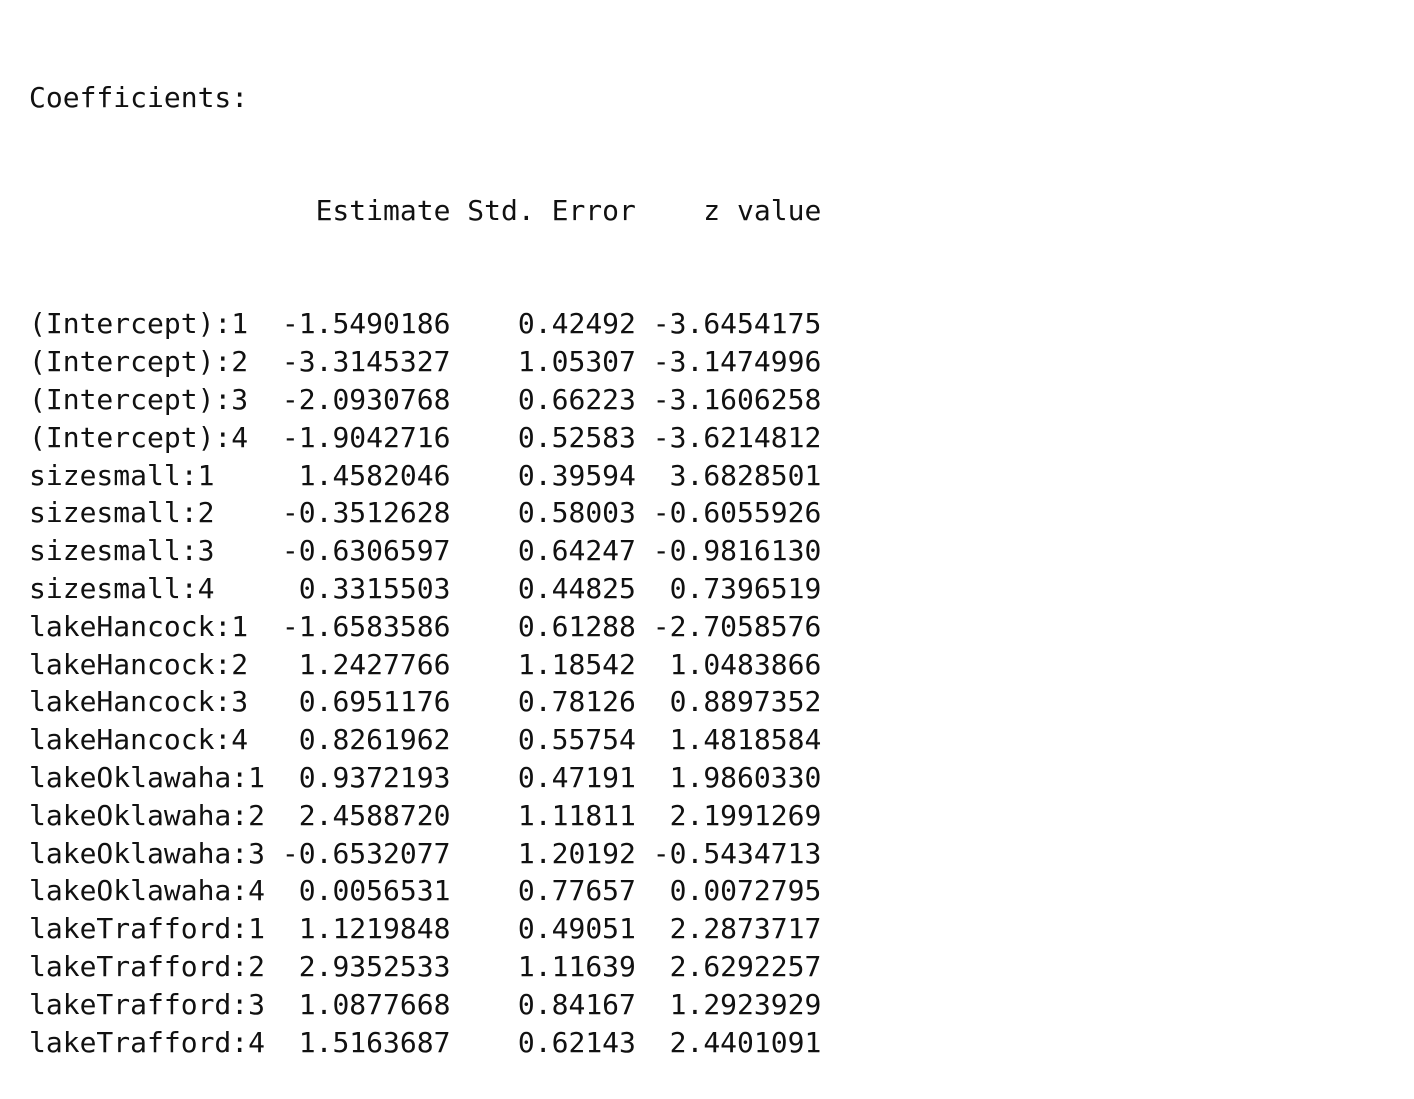 The height and width of the screenshot is (1099, 1414). Describe the element at coordinates (728, 551) in the screenshot. I see `z-value-cell: -0.9816130` at that location.